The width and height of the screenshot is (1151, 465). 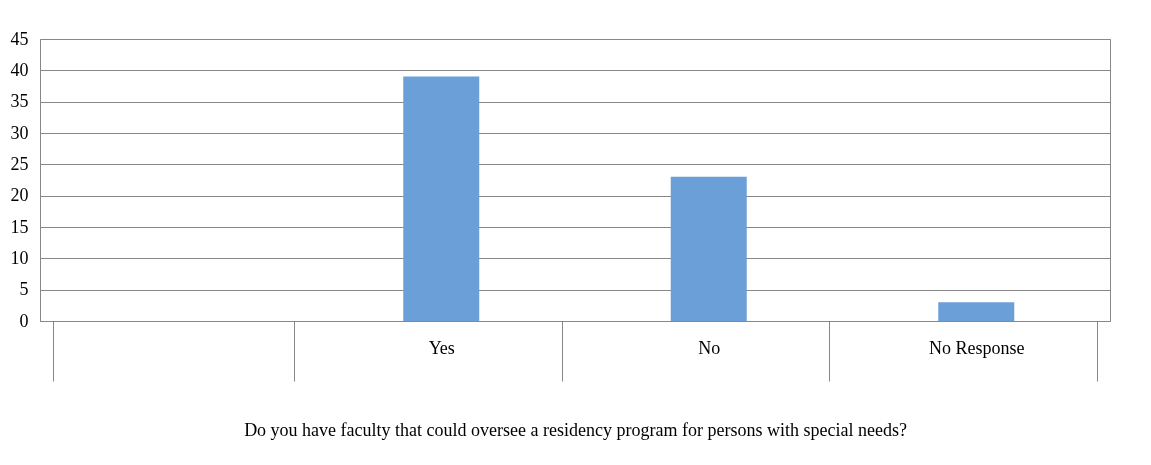 What do you see at coordinates (24, 320) in the screenshot?
I see `y-tick-label: 0` at bounding box center [24, 320].